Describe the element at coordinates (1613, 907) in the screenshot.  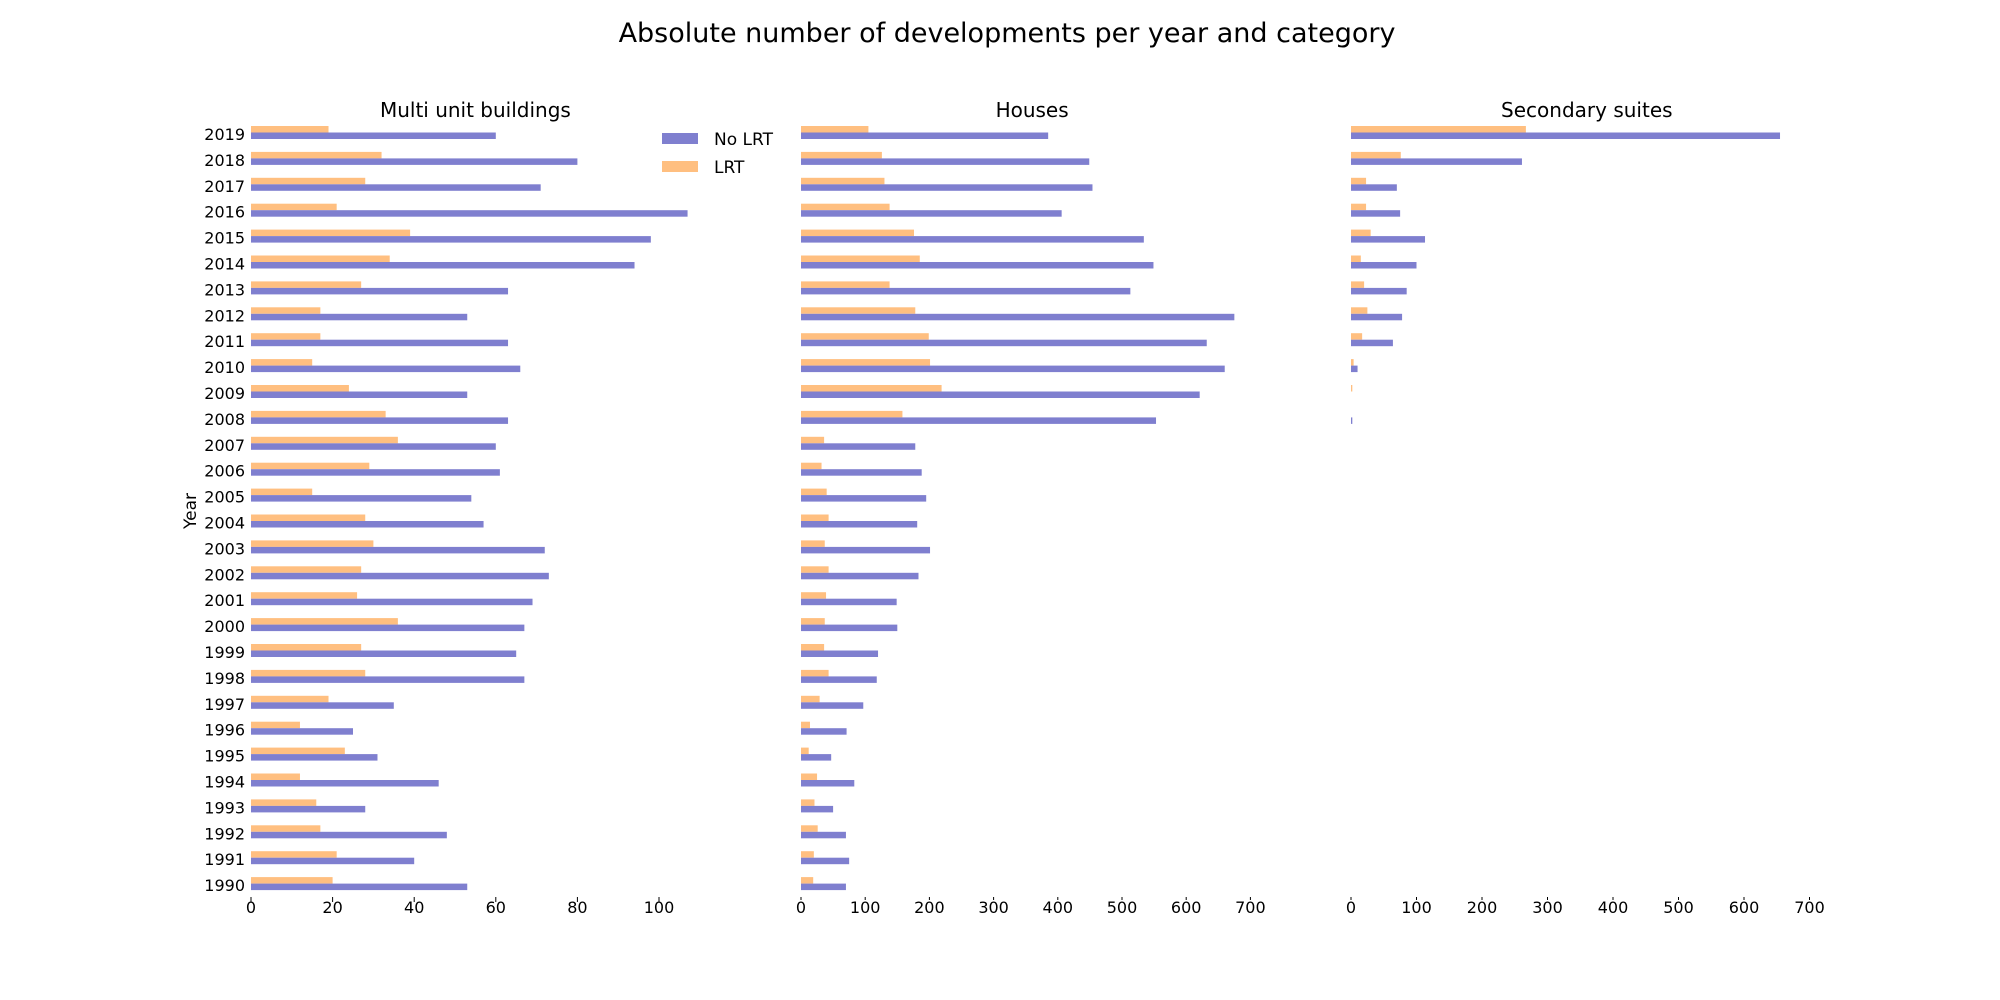
I see `x-tick-label: 400` at that location.